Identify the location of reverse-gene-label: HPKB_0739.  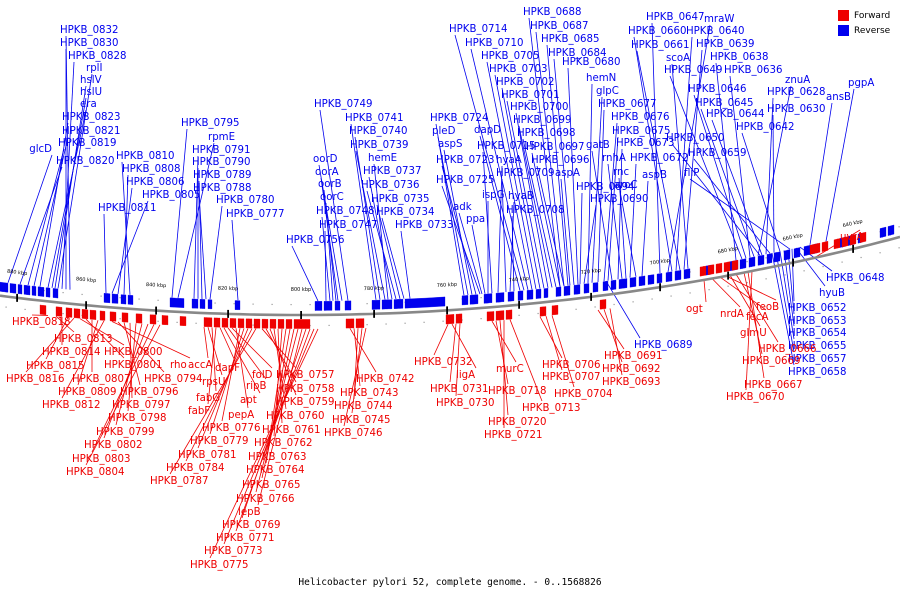
(379, 145).